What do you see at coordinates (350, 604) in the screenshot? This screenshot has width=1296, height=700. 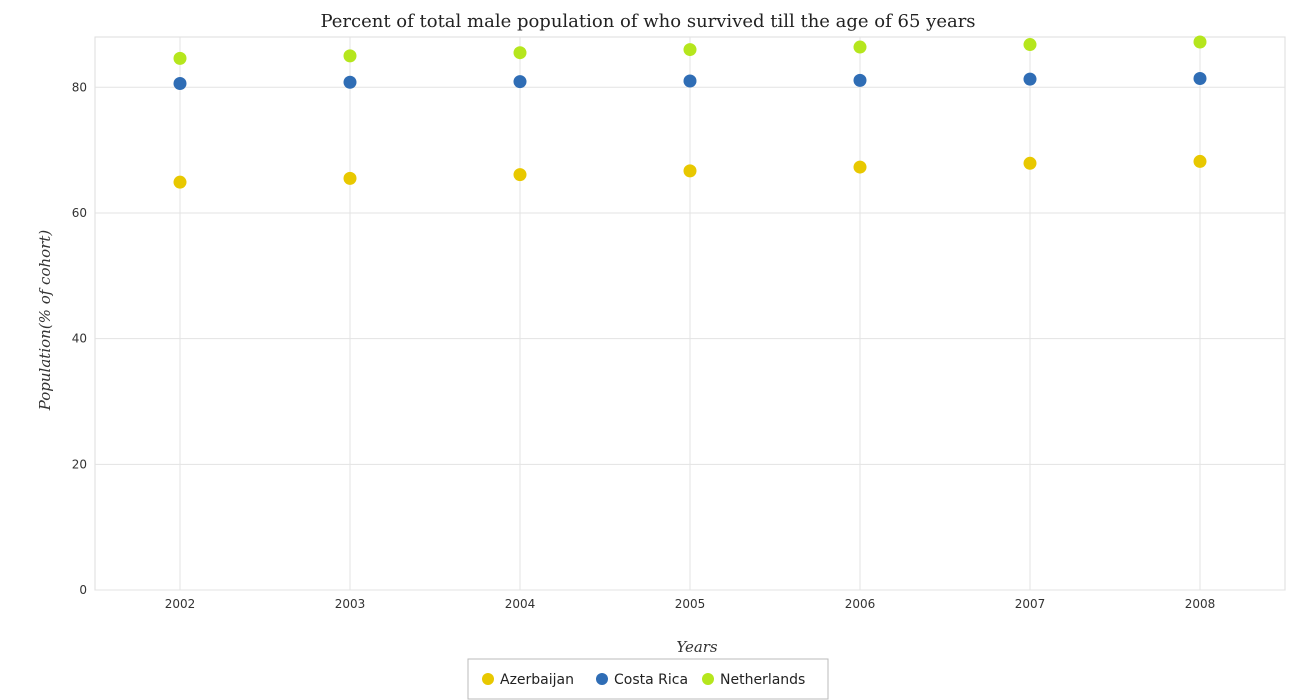 I see `x-tick-label: 2003` at bounding box center [350, 604].